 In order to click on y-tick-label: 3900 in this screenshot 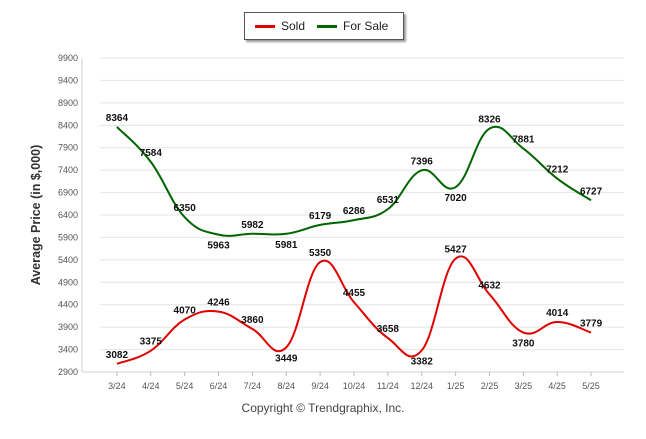, I will do `click(68, 327)`.